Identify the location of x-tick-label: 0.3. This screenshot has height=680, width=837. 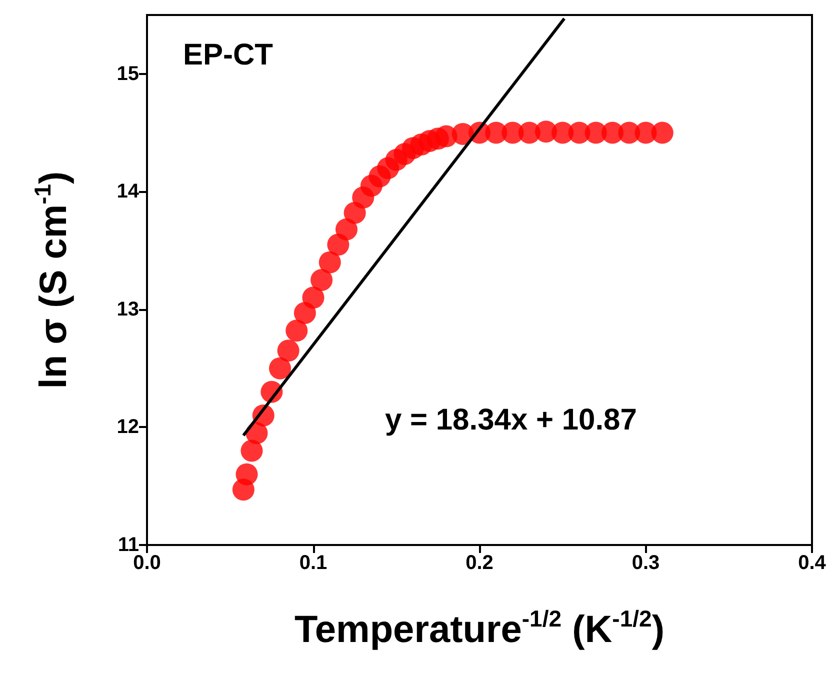
(646, 563).